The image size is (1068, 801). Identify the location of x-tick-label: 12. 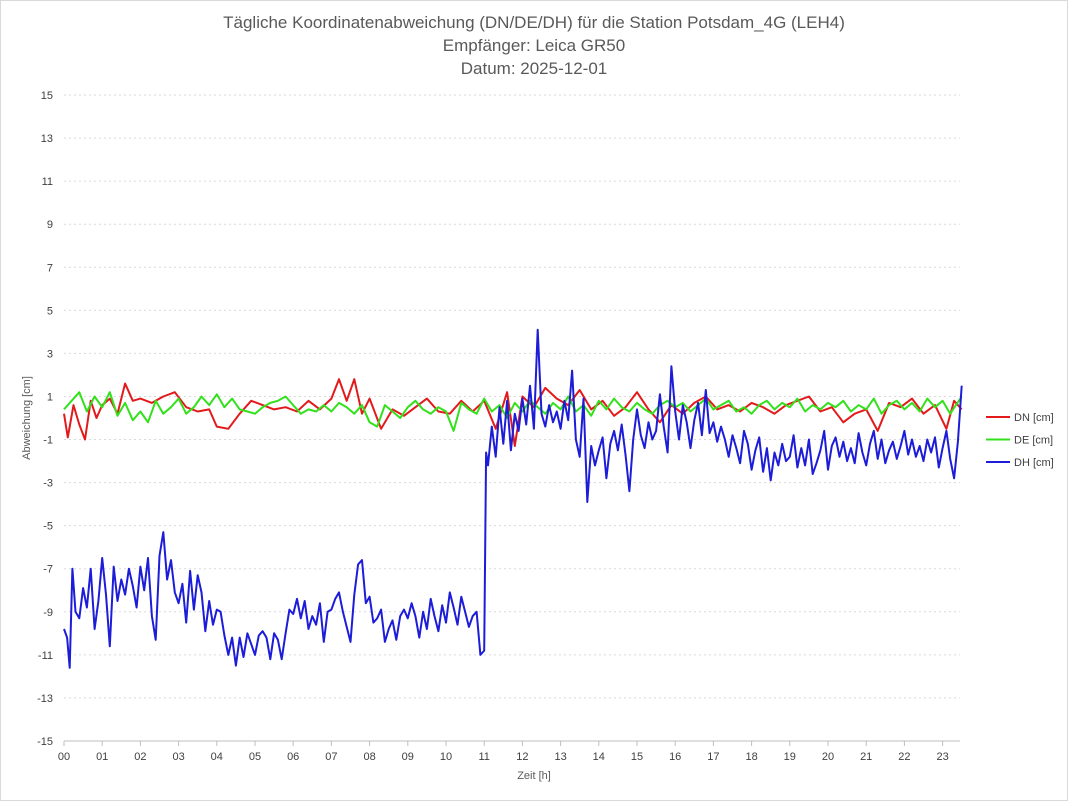
(522, 757).